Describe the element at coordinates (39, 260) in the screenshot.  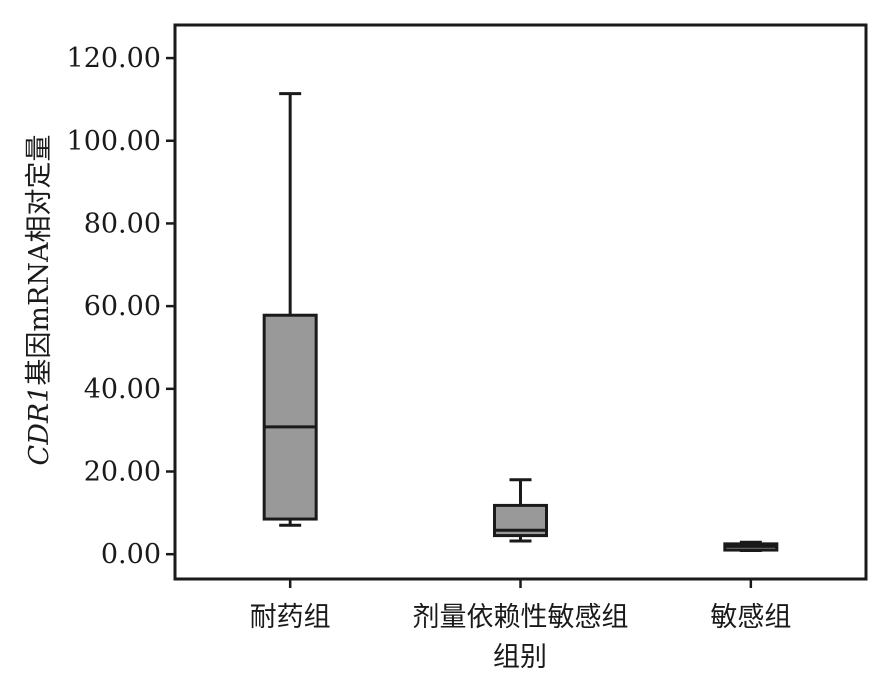
I see `y-axis-title-rest: 基因mRNA相对定量` at that location.